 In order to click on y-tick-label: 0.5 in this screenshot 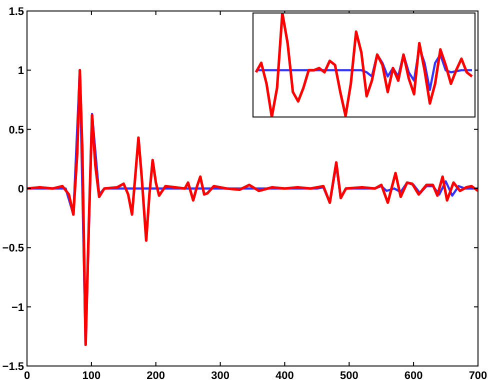, I will do `click(16, 130)`.